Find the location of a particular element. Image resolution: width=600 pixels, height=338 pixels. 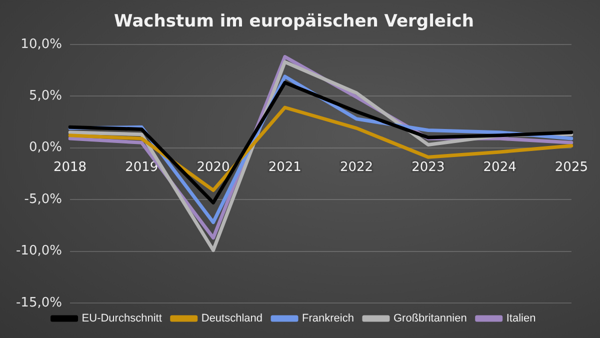

legend-label: EU-Durchschnitt is located at coordinates (122, 318).